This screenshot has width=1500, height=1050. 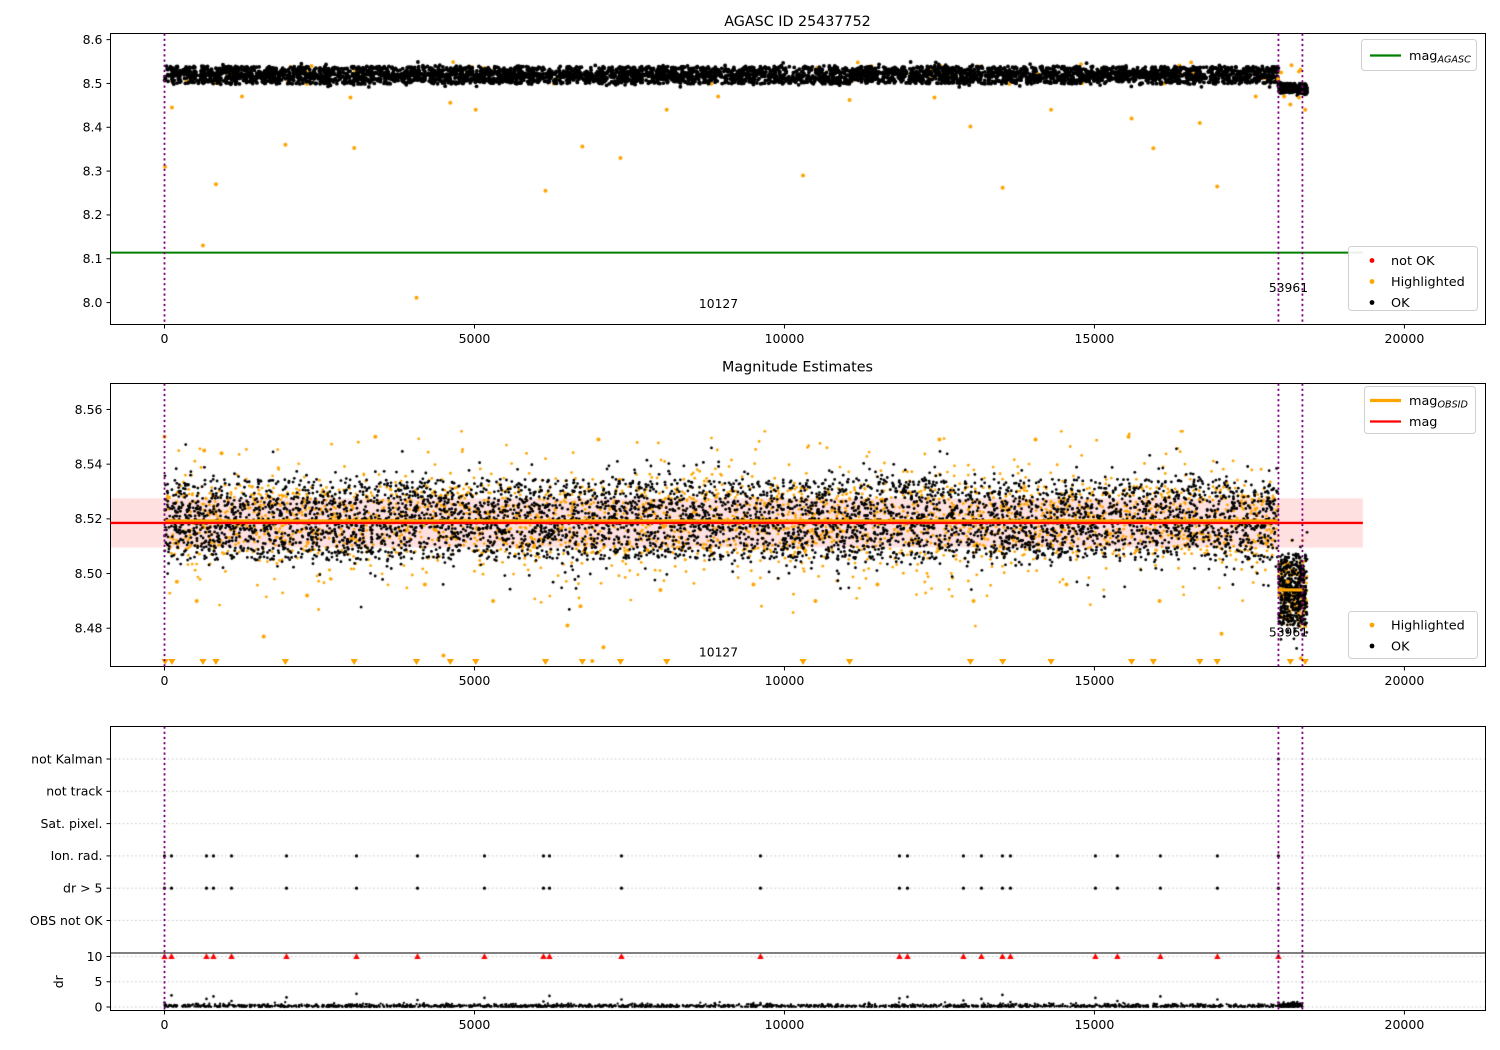 I want to click on category-label: not Kalman, so click(x=66, y=758).